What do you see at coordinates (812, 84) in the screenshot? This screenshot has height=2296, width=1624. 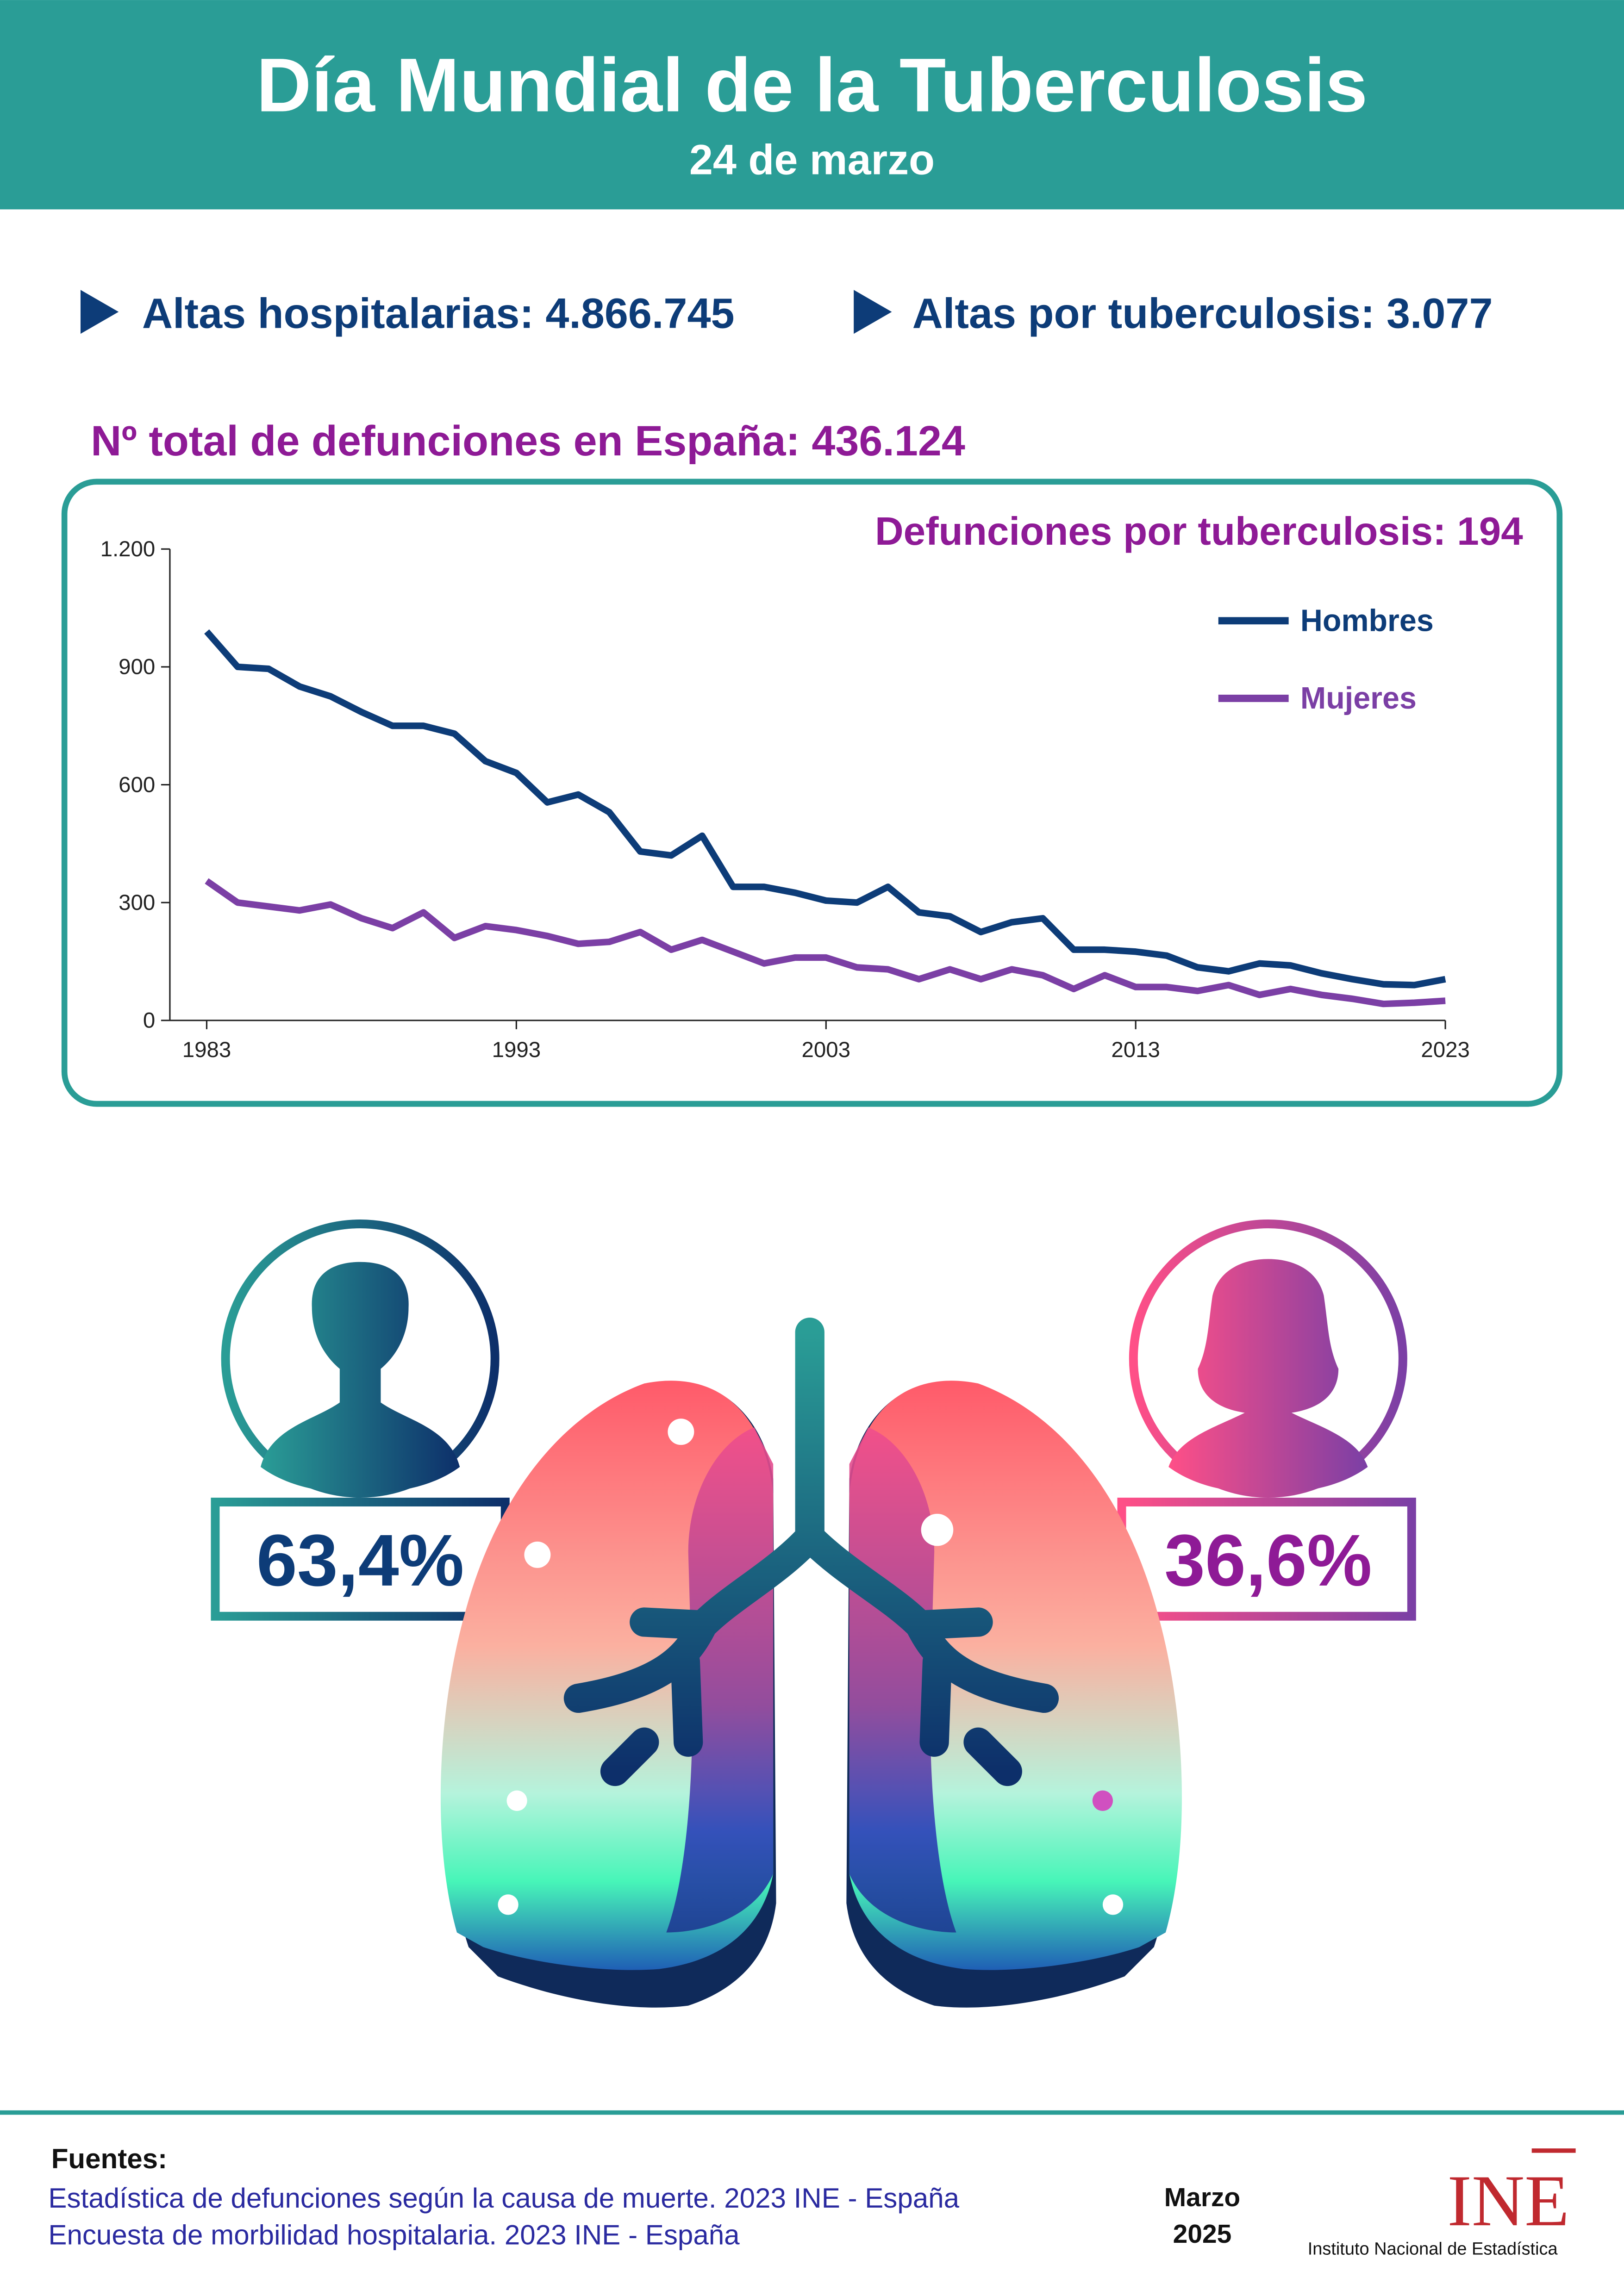 I see `title: Día Mundial de la Tuberculosis` at bounding box center [812, 84].